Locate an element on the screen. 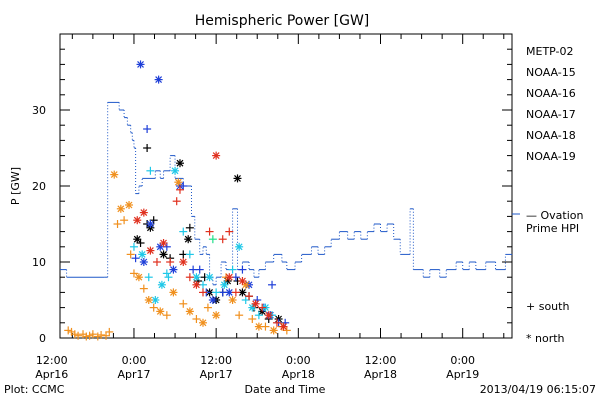 Image resolution: width=600 pixels, height=400 pixels. legend-item-noaa-16: NOAA-16 is located at coordinates (551, 93).